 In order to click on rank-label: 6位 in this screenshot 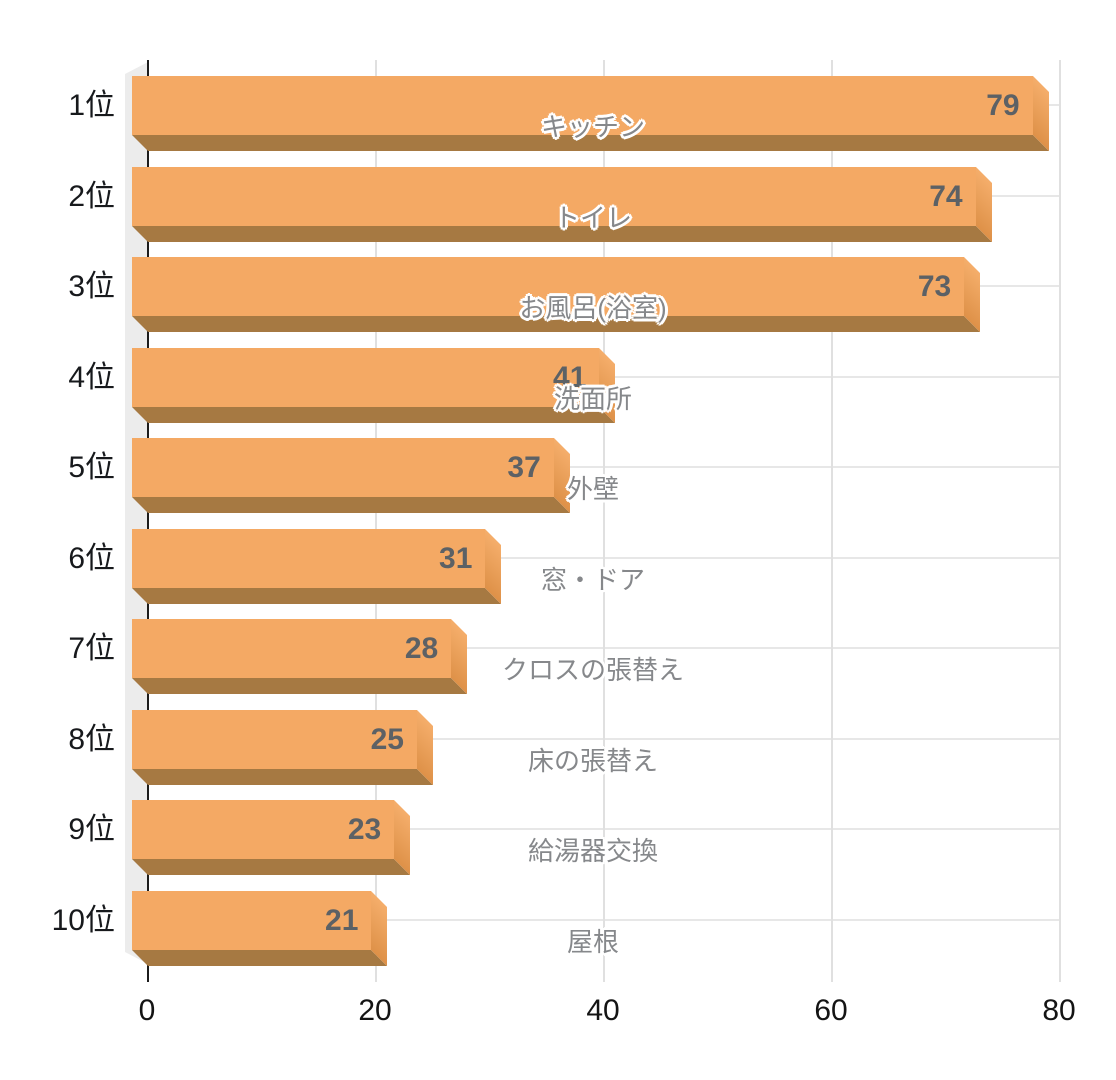, I will do `click(91, 558)`.